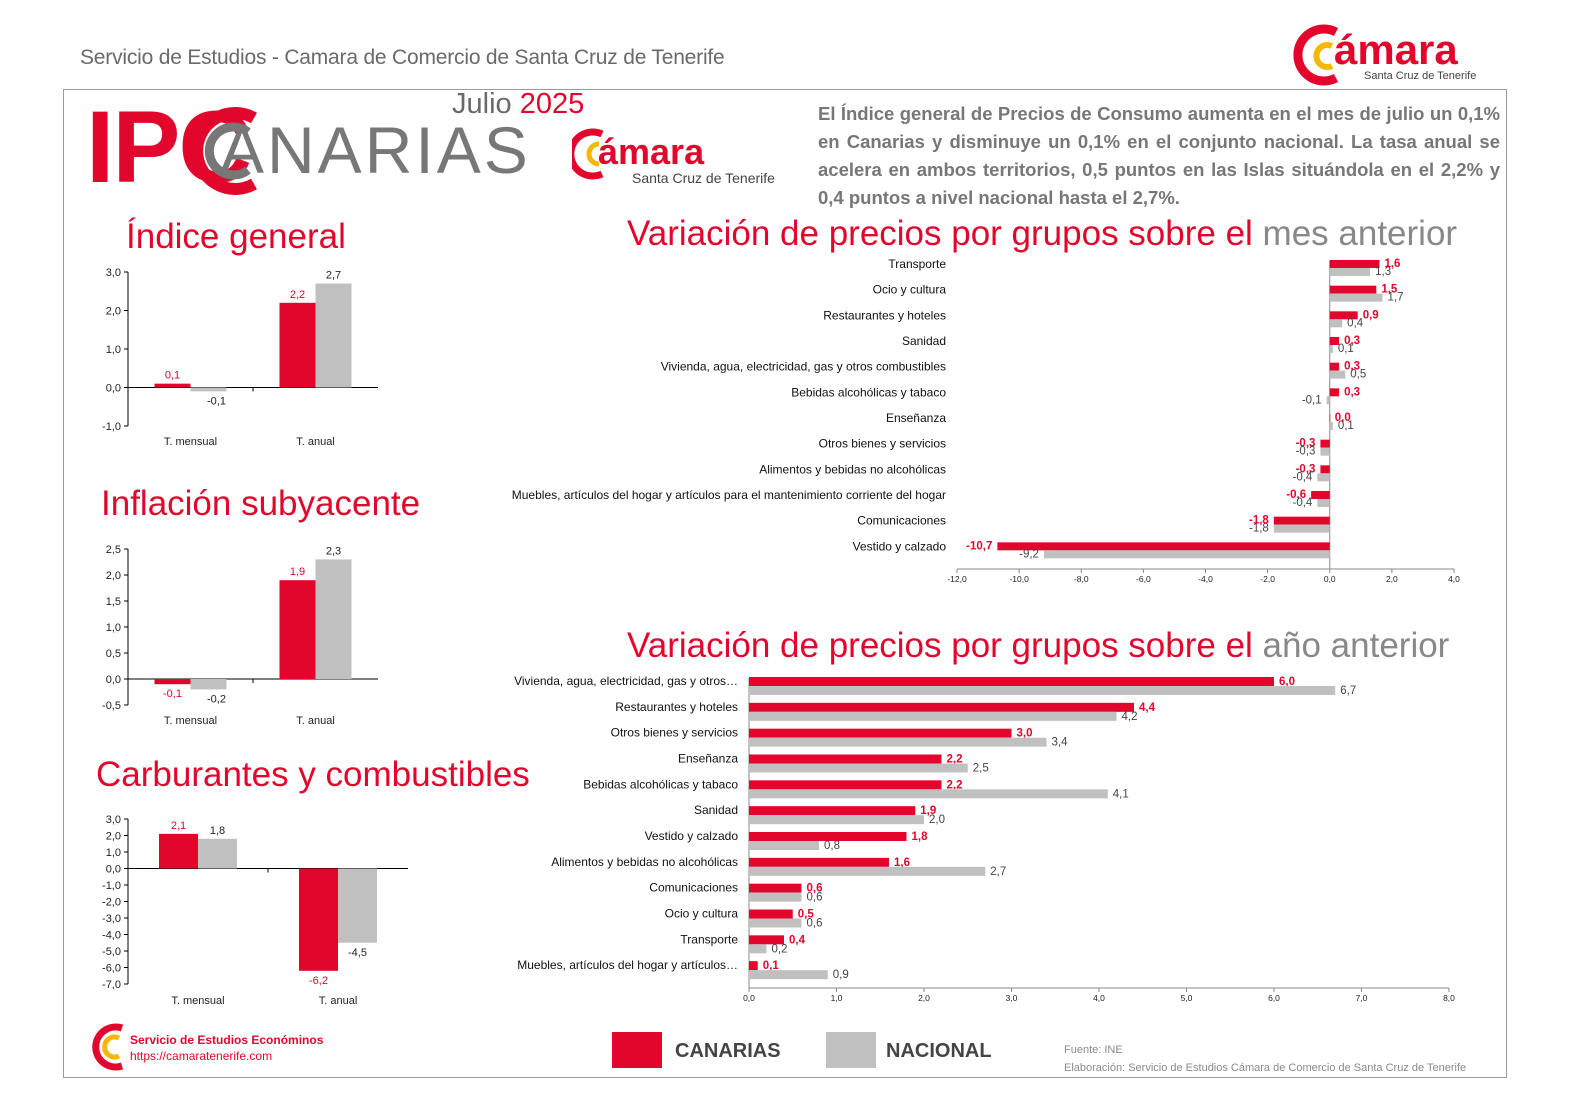 This screenshot has width=1571, height=1107. I want to click on x-tick-label: 5,0, so click(1187, 998).